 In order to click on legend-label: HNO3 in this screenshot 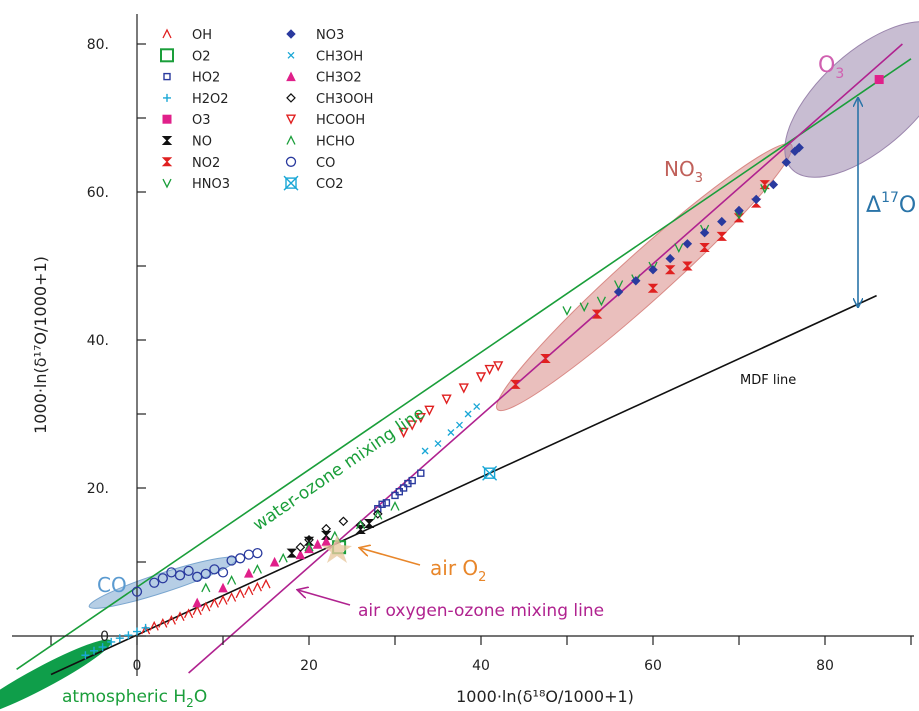, I will do `click(211, 184)`.